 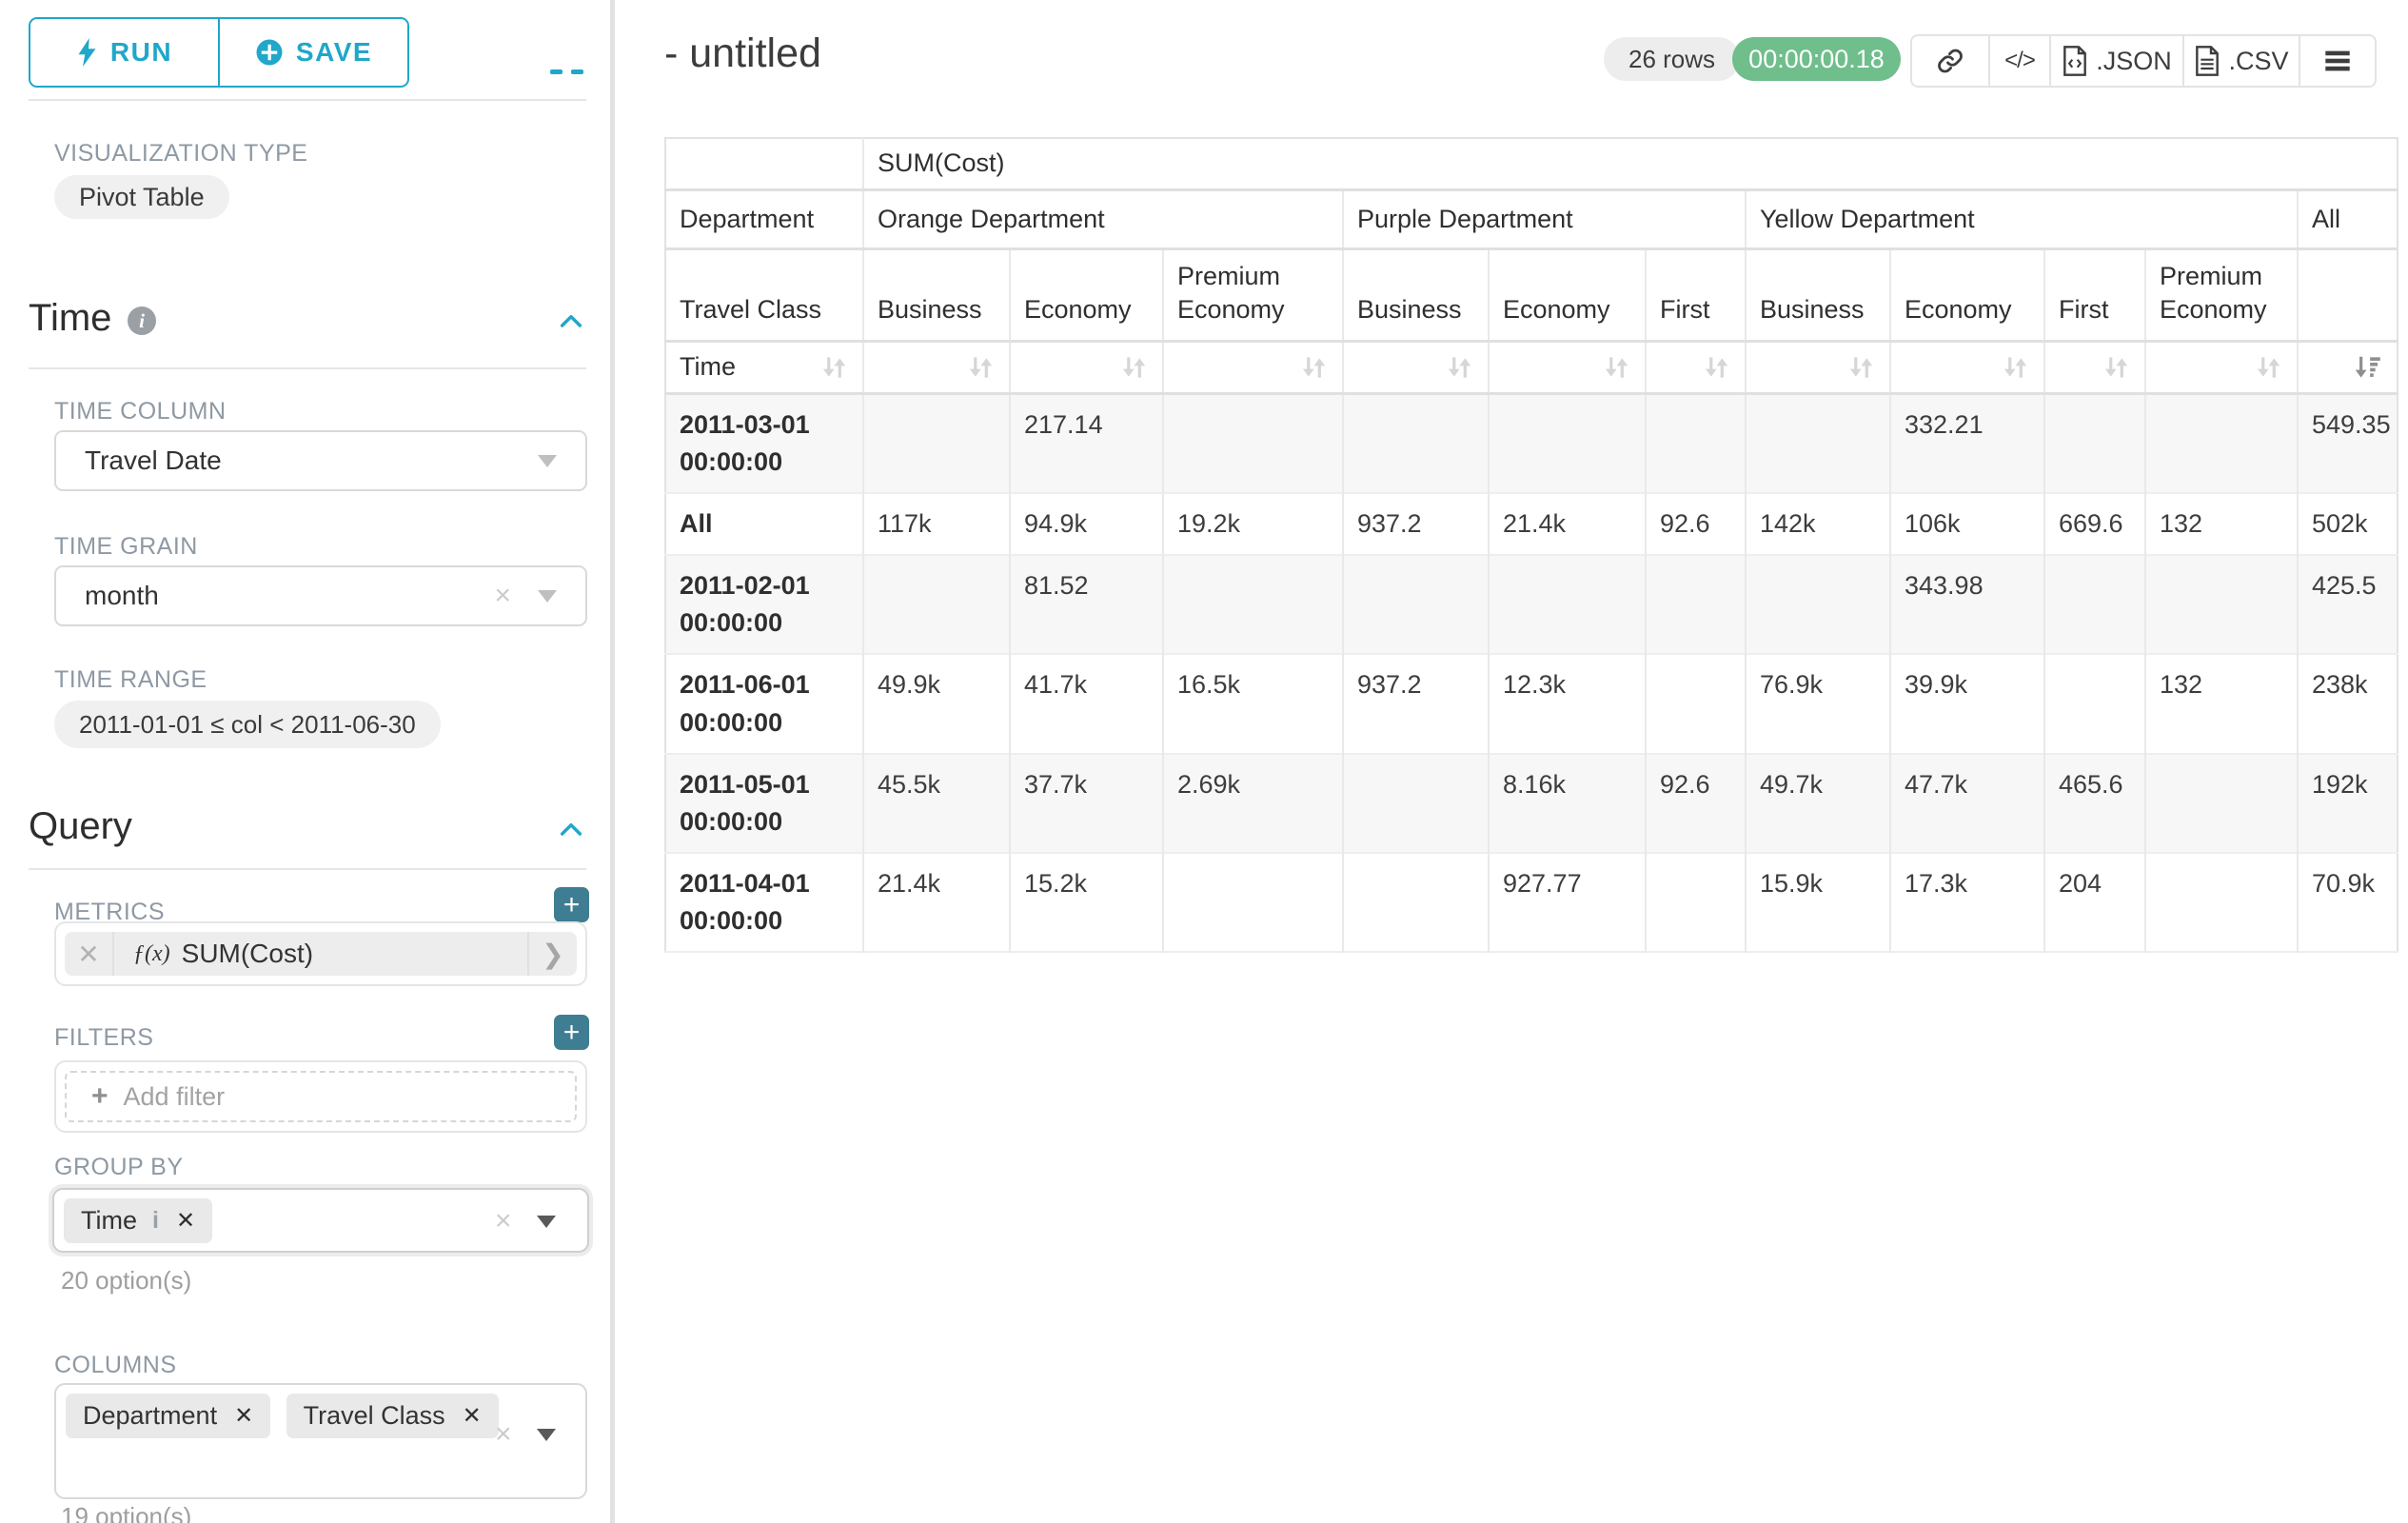 I want to click on save-button: SAVE, so click(x=312, y=53).